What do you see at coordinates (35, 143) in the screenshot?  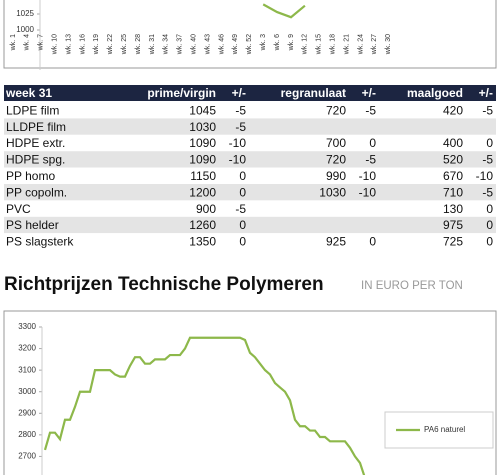 I see `table-cell: HDPE extr.` at bounding box center [35, 143].